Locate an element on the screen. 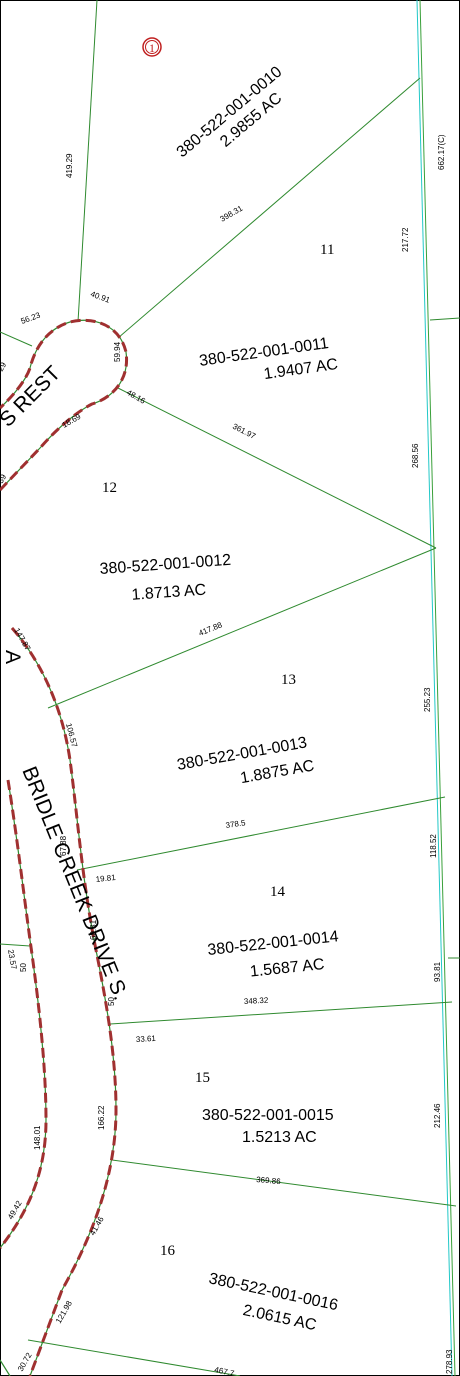 This screenshot has width=460, height=1376. dimension-label: 255.23 is located at coordinates (427, 699).